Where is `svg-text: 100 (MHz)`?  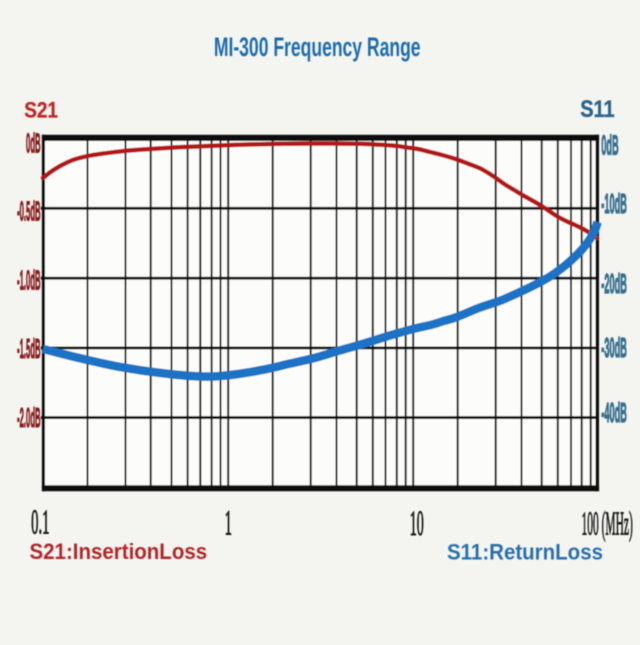 svg-text: 100 (MHz) is located at coordinates (607, 523).